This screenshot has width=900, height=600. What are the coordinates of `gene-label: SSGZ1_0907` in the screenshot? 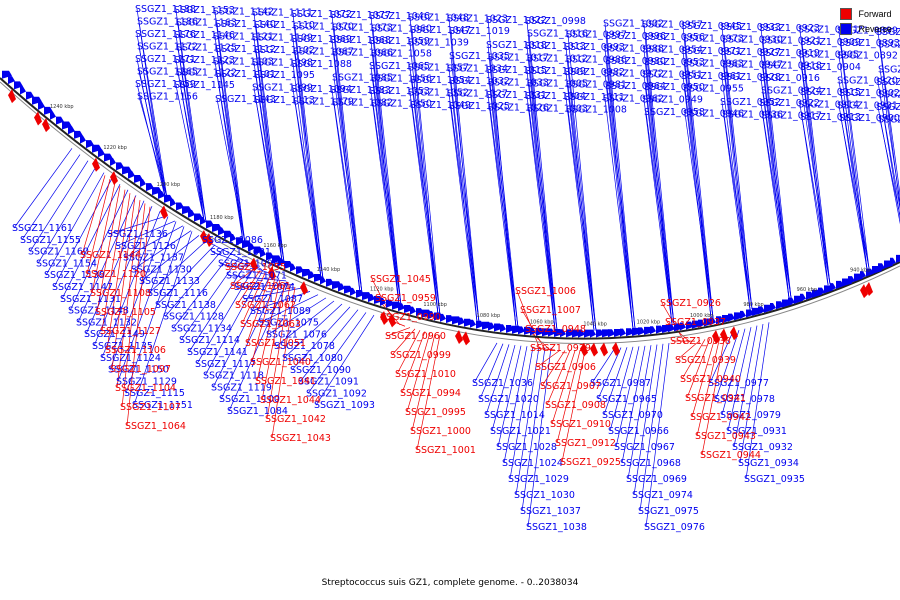 It's located at (570, 386).